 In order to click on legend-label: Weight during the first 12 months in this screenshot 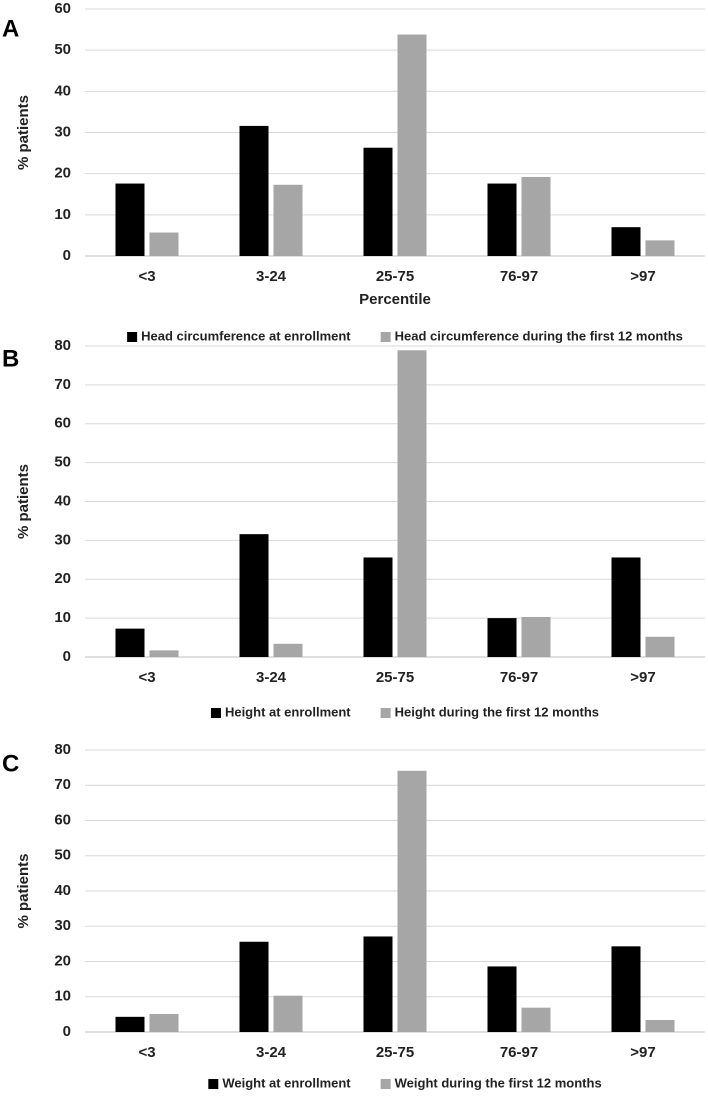, I will do `click(498, 1082)`.